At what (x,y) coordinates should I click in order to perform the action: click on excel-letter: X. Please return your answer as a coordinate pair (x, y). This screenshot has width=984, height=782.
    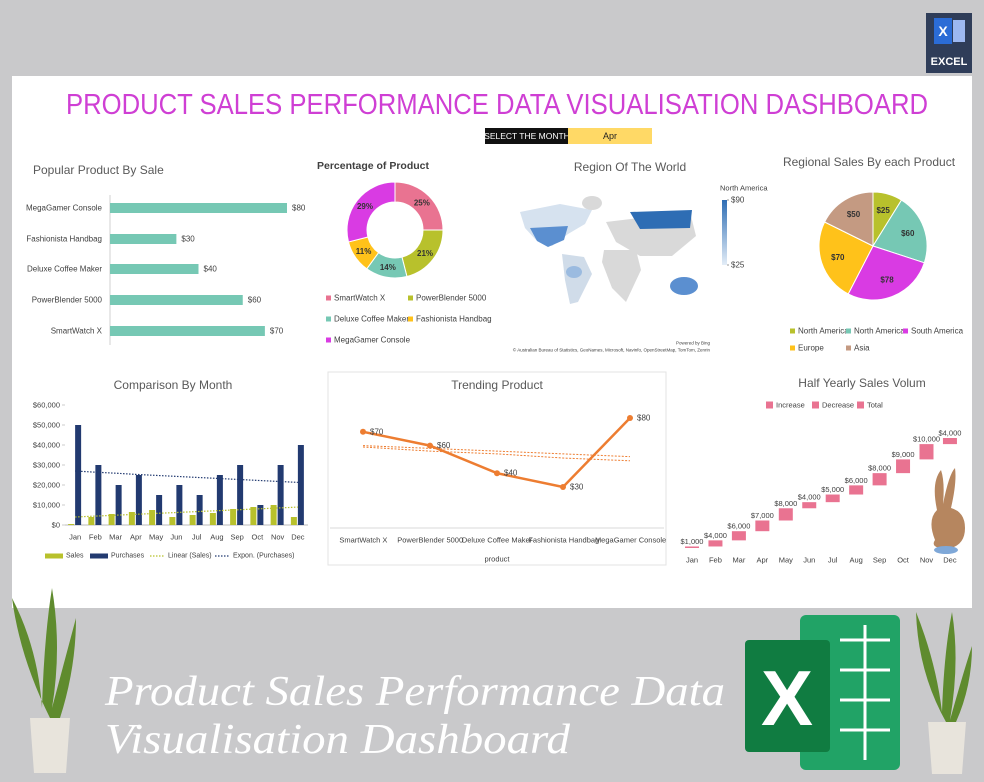
    Looking at the image, I should click on (787, 698).